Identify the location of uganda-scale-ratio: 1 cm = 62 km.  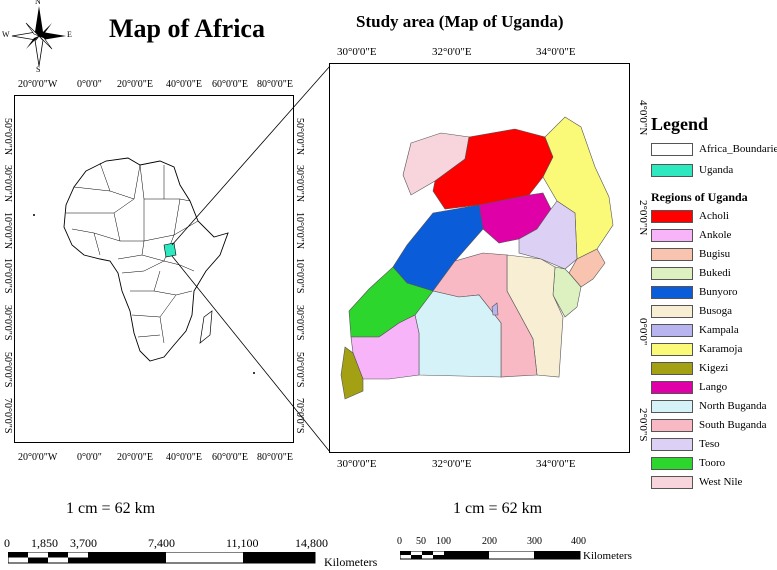
(498, 508).